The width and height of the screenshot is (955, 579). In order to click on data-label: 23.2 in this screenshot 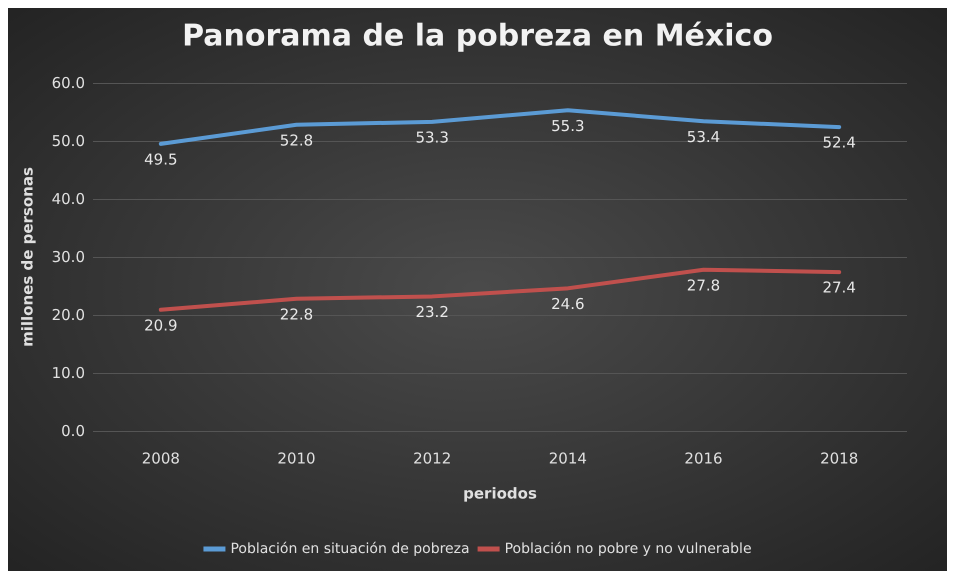, I will do `click(432, 311)`.